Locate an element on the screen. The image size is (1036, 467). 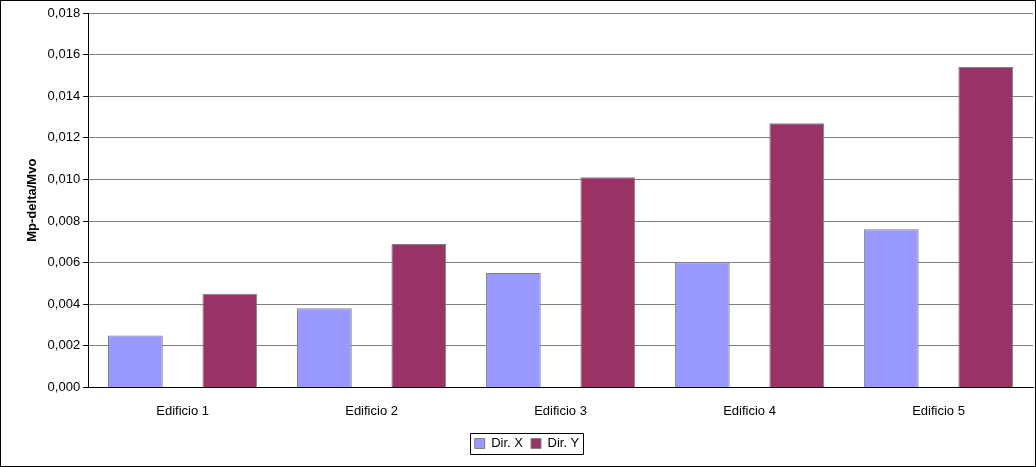
x-tick-label: Edificio 3 is located at coordinates (560, 410).